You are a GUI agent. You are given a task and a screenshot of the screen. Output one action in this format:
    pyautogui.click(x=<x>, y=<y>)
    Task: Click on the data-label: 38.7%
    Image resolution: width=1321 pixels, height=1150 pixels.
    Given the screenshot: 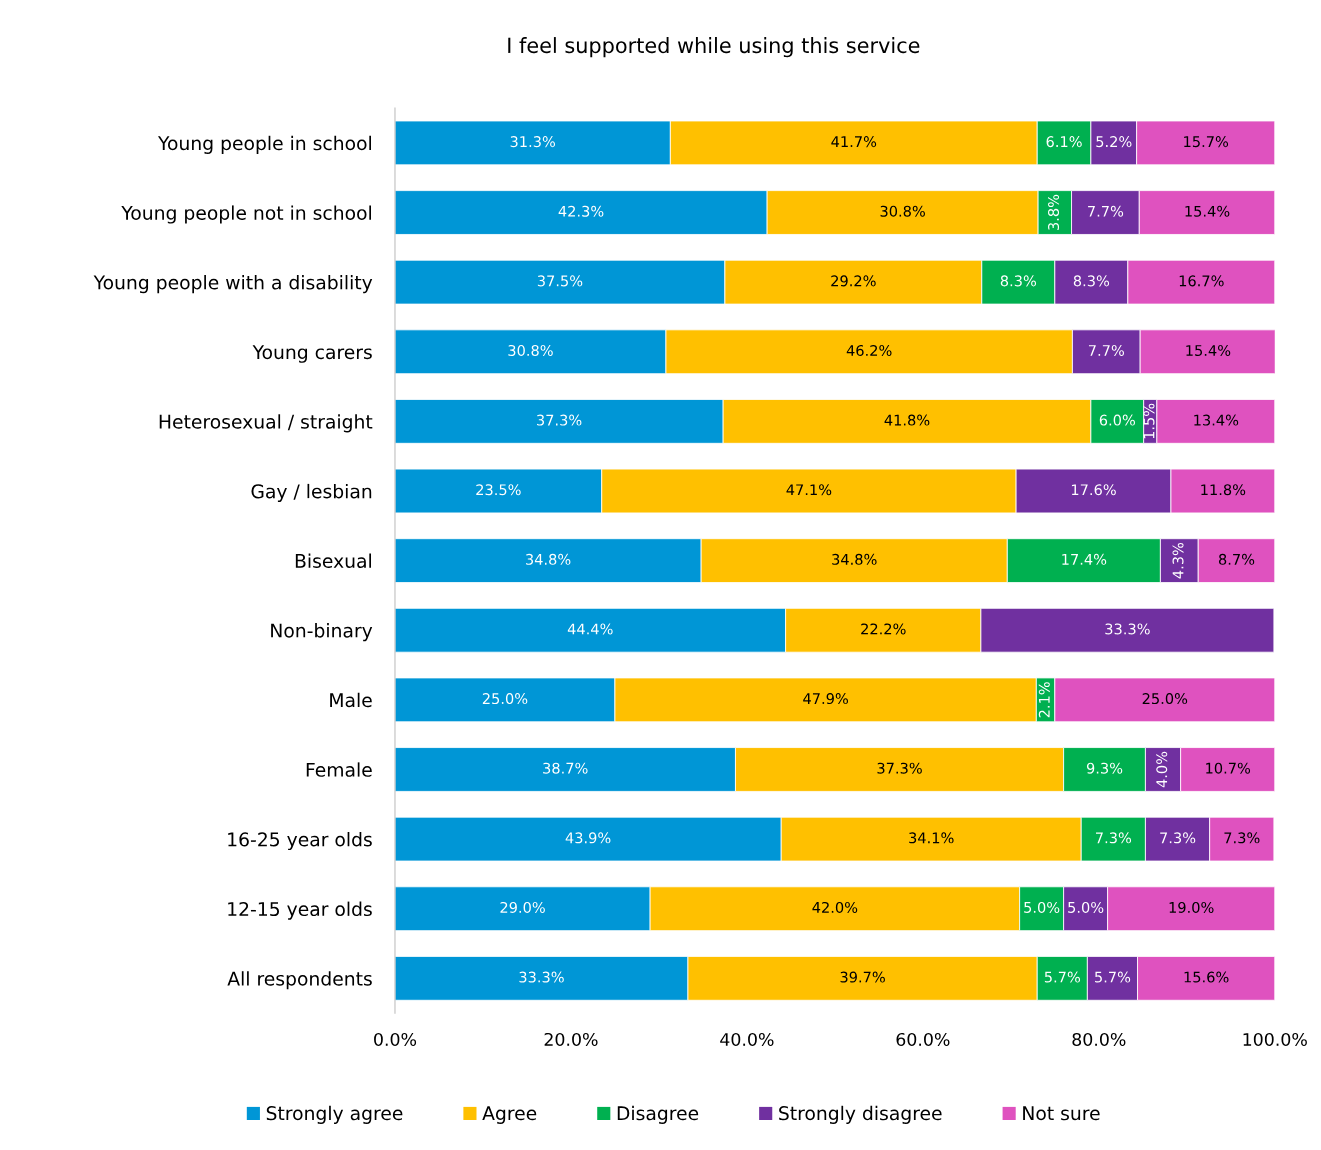 What is the action you would take?
    pyautogui.click(x=565, y=768)
    